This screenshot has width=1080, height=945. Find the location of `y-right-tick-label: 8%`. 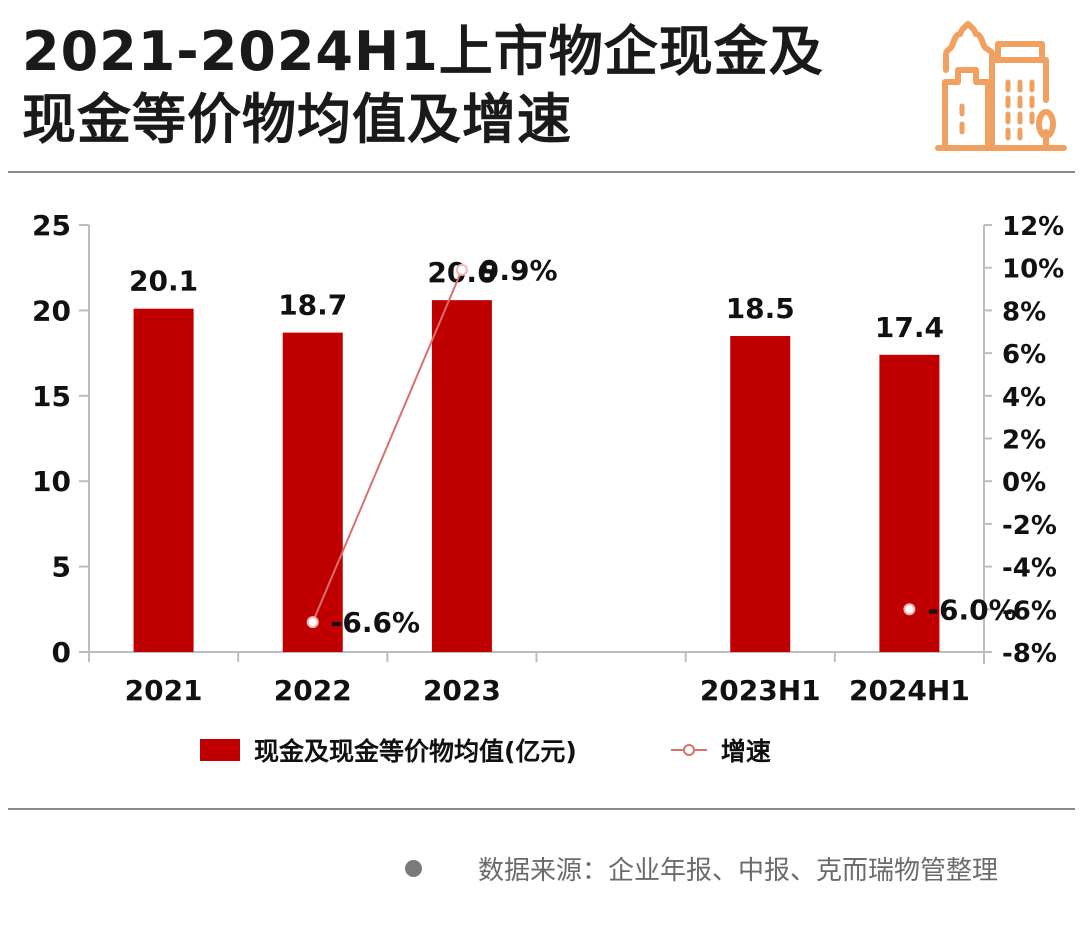

y-right-tick-label: 8% is located at coordinates (1024, 312).